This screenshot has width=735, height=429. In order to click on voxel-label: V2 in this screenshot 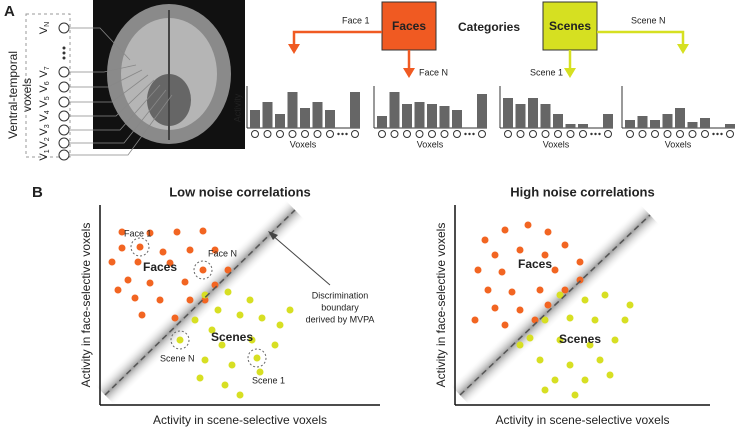, I will do `click(44, 142)`.